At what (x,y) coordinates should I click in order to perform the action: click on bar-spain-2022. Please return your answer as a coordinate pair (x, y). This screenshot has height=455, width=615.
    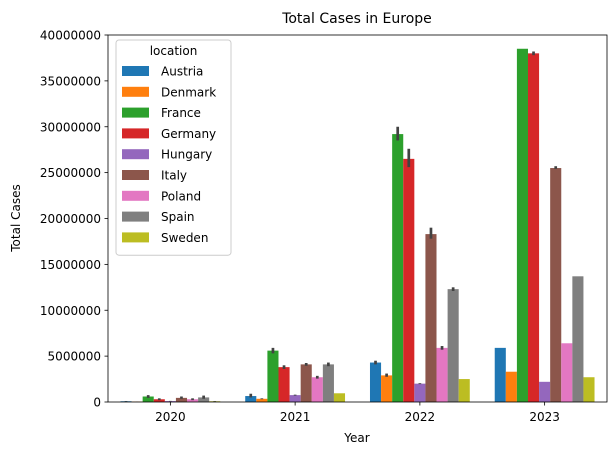
    Looking at the image, I should click on (453, 345).